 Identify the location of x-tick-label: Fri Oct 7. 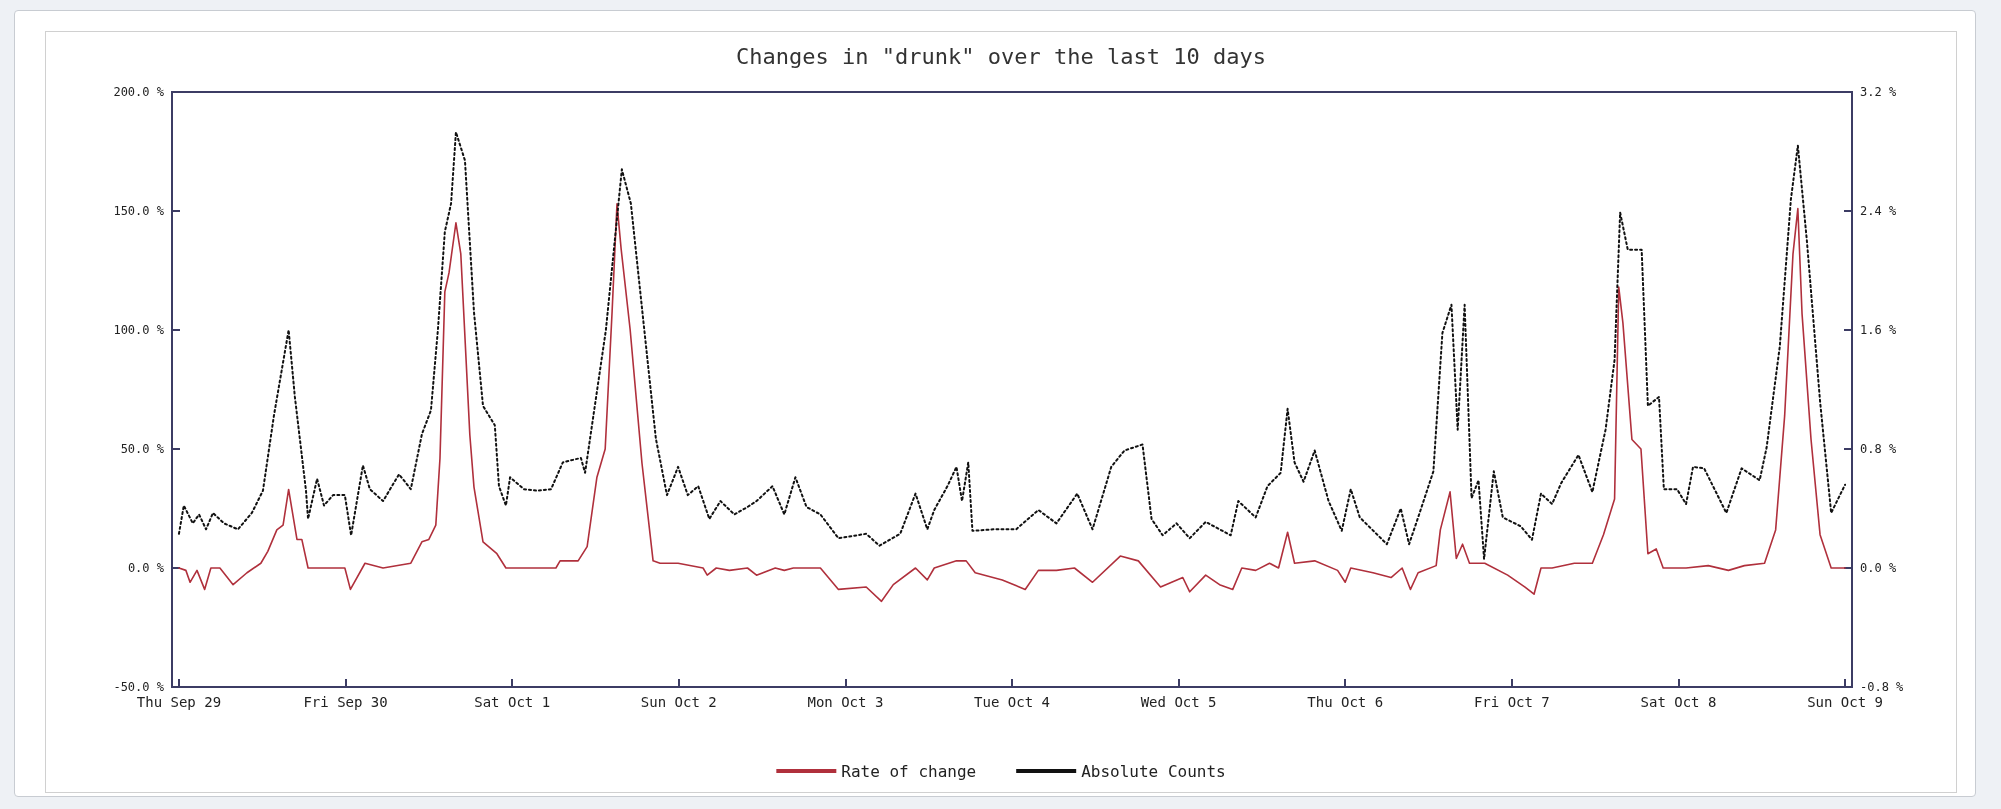
(1511, 702).